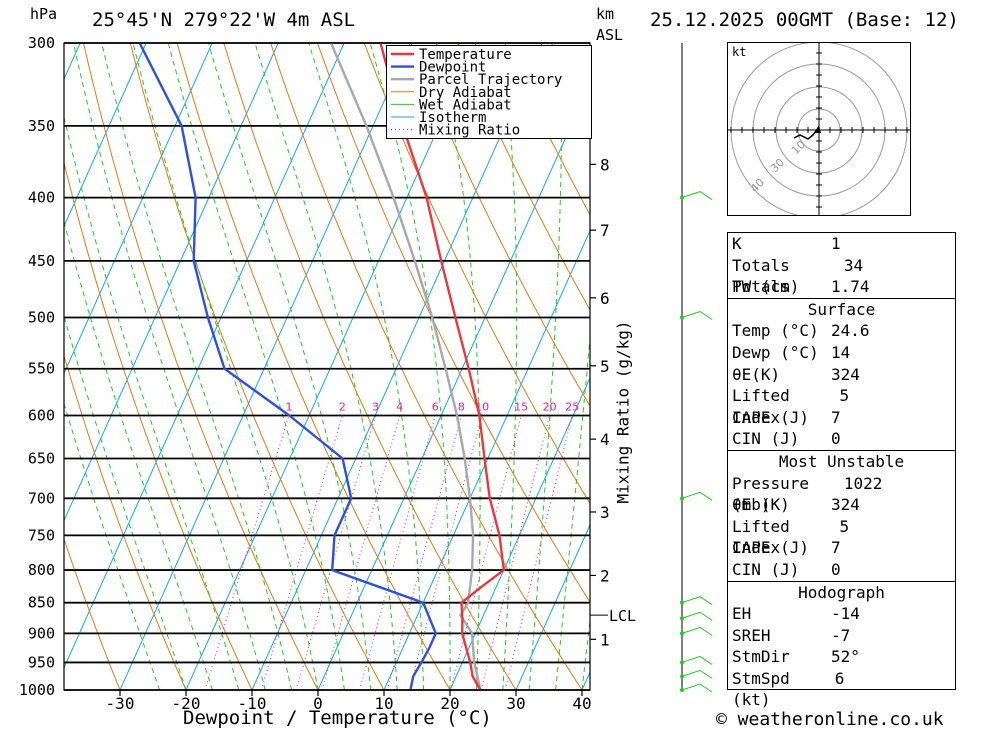 The width and height of the screenshot is (1000, 733). What do you see at coordinates (41, 662) in the screenshot?
I see `pressure-label: 950` at bounding box center [41, 662].